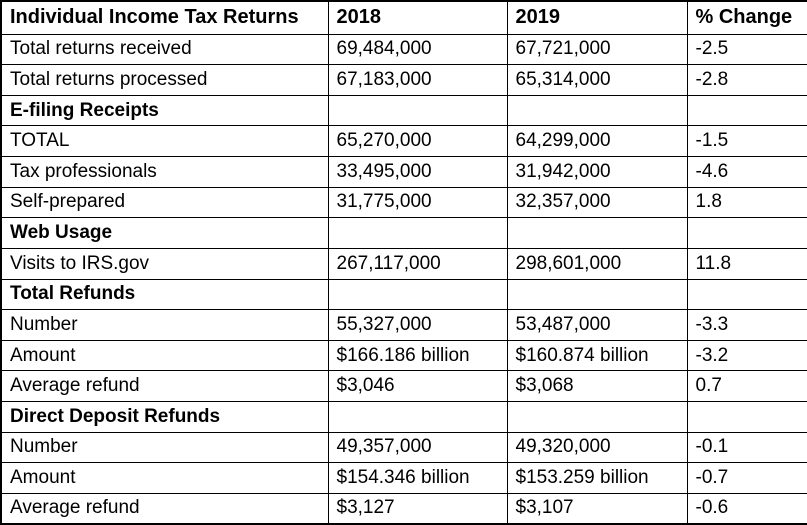 The height and width of the screenshot is (525, 807). Describe the element at coordinates (597, 263) in the screenshot. I see `value-2019-cell: 298,601,000` at that location.